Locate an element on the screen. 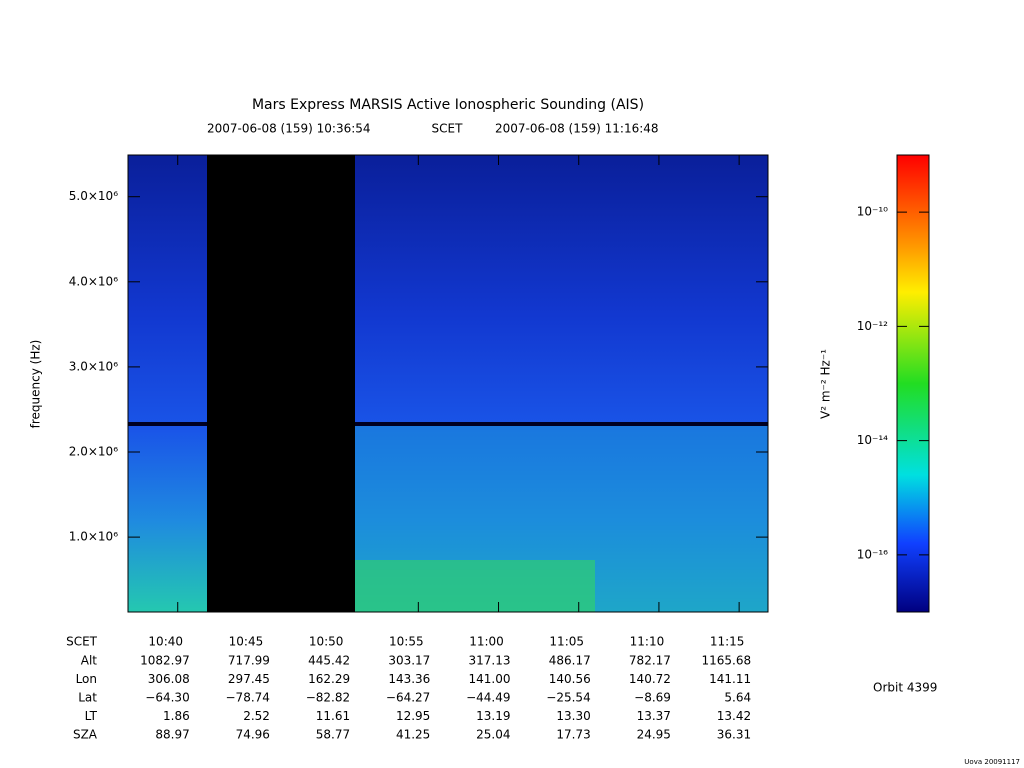 The height and width of the screenshot is (768, 1024). ephemeris-value: 13.42 is located at coordinates (734, 716).